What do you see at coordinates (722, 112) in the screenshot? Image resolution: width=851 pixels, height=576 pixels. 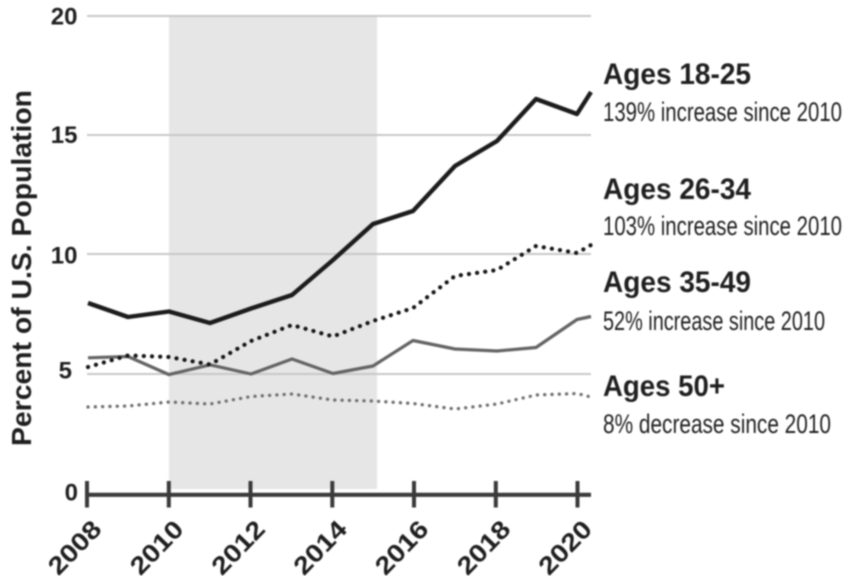 I see `svg-text: 139% increase since 2010` at bounding box center [722, 112].